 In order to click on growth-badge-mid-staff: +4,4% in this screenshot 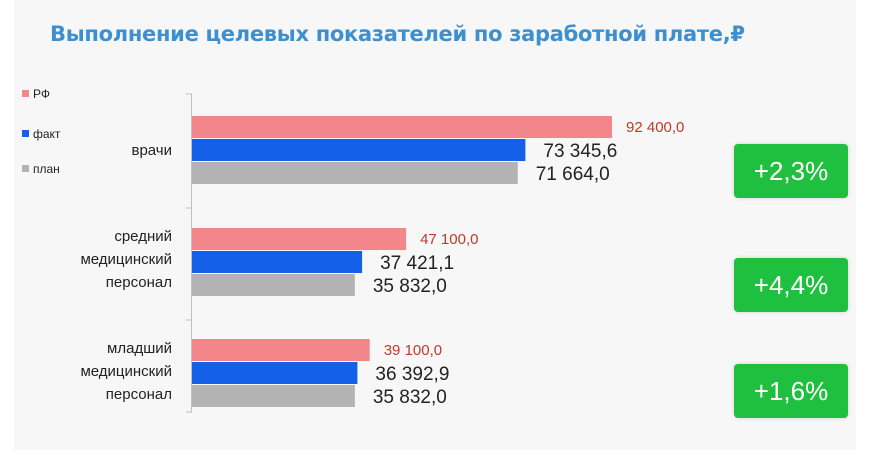, I will do `click(791, 285)`.